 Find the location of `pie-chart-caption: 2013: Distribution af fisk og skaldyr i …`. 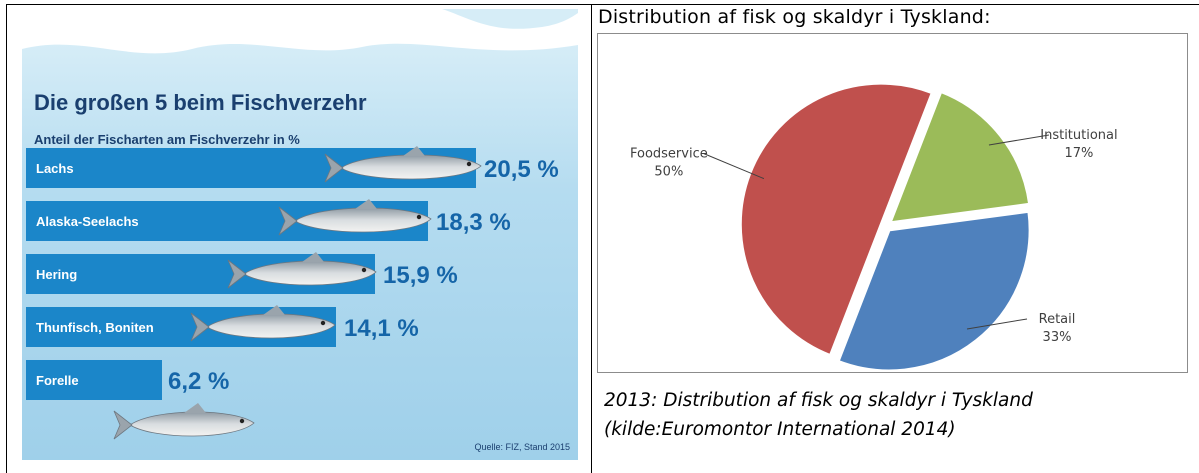

pie-chart-caption: 2013: Distribution af fisk og skaldyr i … is located at coordinates (899, 415).